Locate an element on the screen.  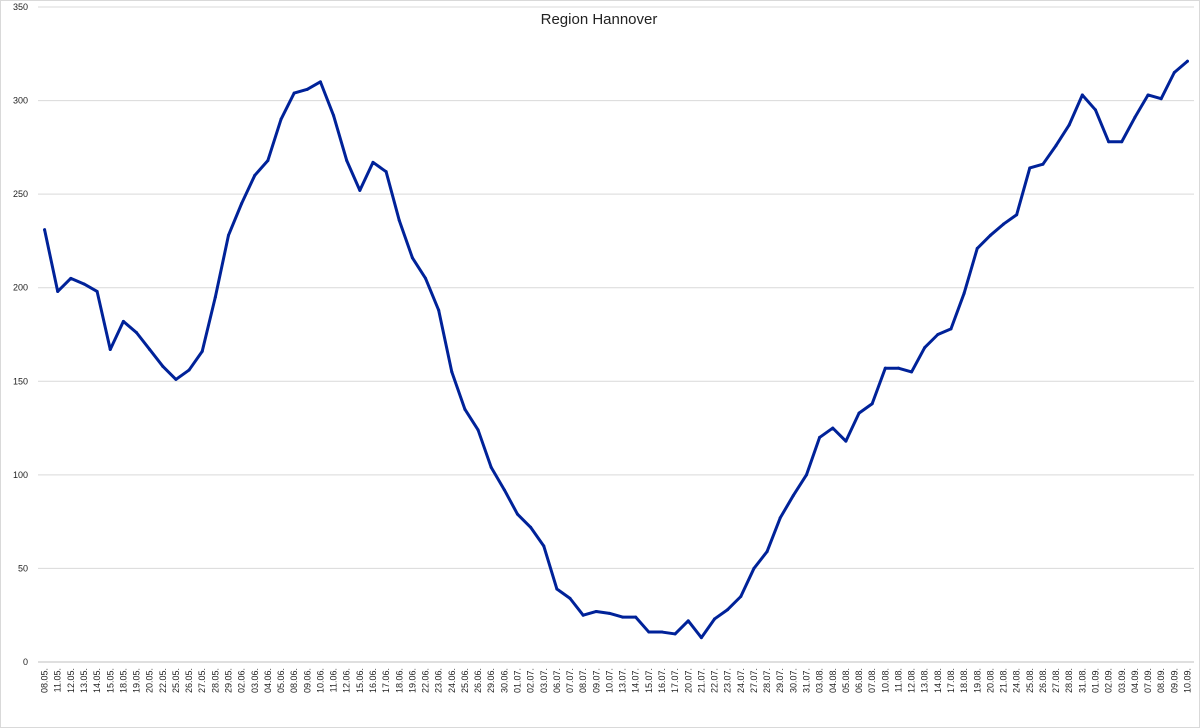
x-tick-label: 08.07. is located at coordinates (583, 680).